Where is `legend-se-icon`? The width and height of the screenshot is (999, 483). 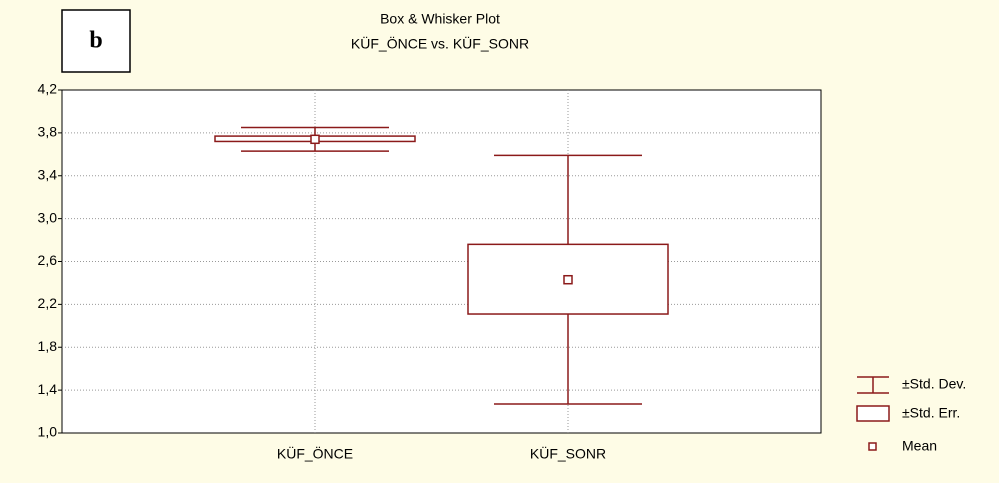 legend-se-icon is located at coordinates (873, 413).